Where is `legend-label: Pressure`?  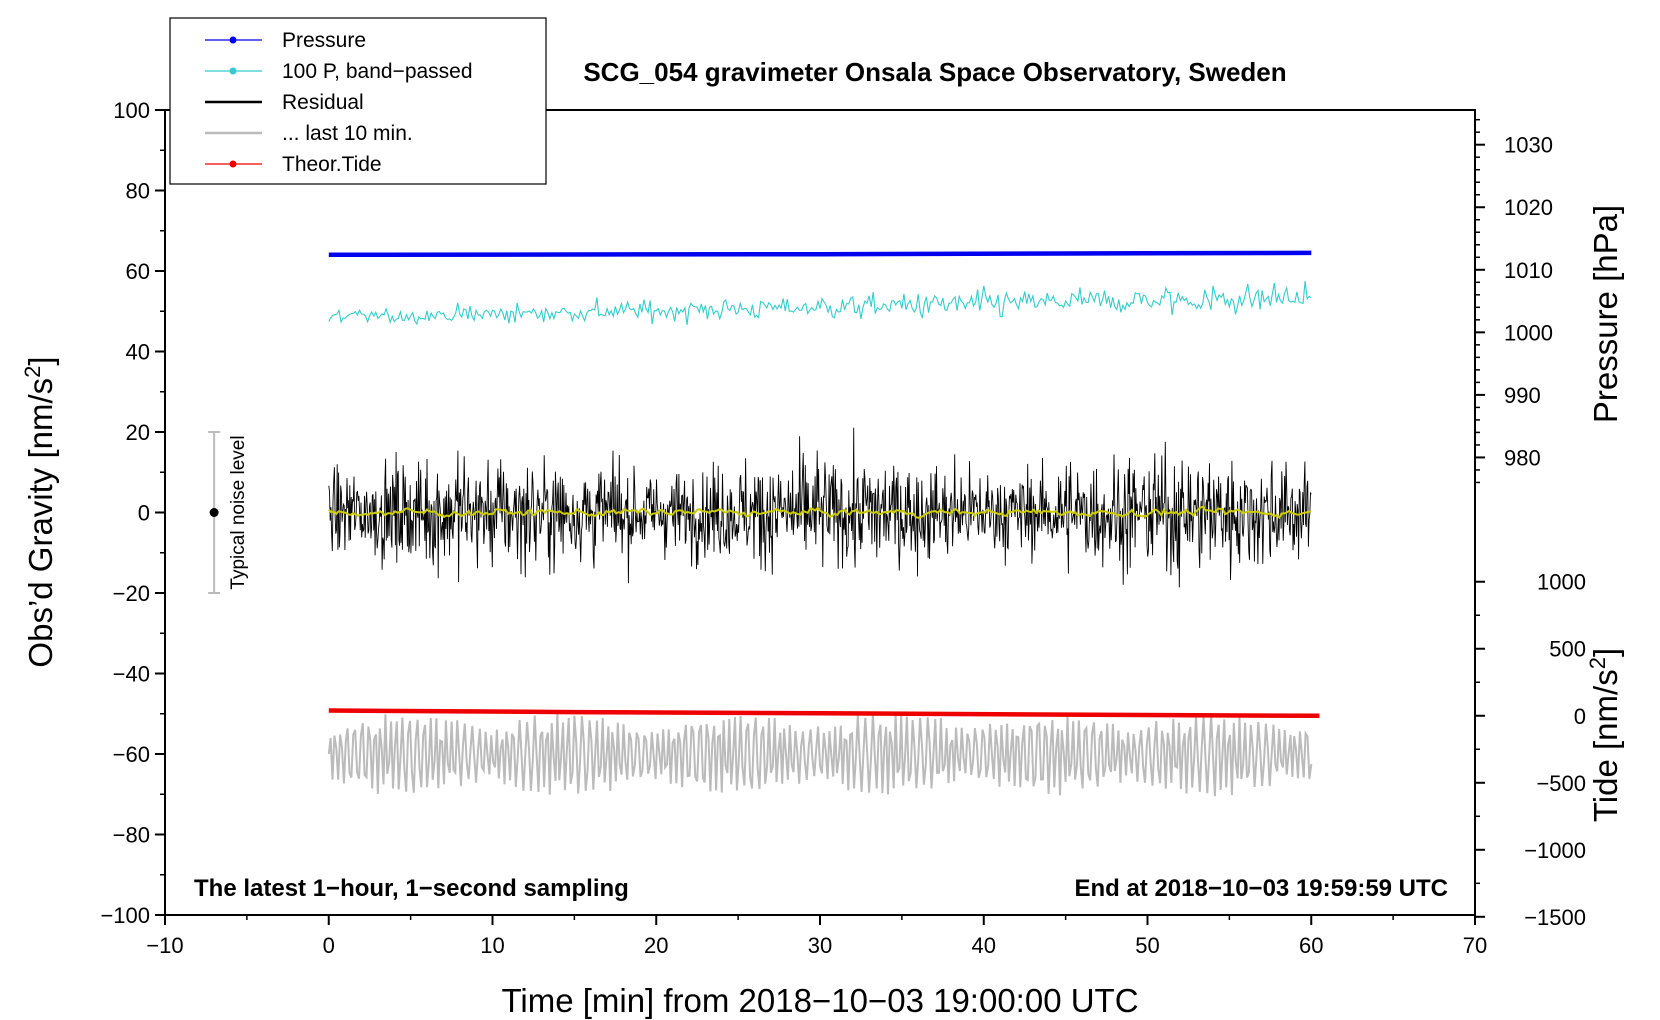
legend-label: Pressure is located at coordinates (324, 40).